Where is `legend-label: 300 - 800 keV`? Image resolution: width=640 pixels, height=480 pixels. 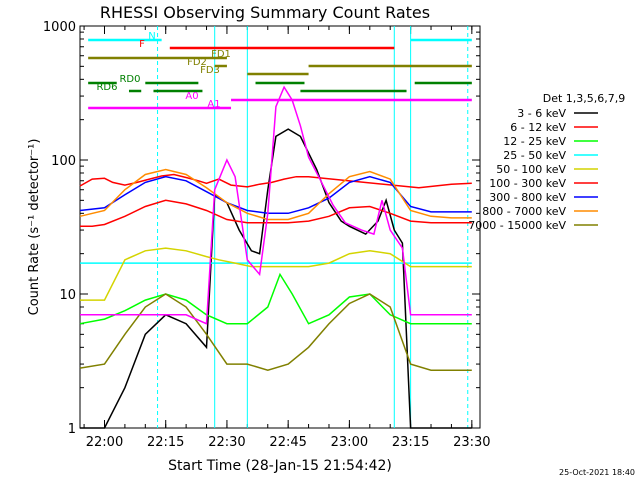
legend-label: 300 - 800 keV is located at coordinates (527, 197).